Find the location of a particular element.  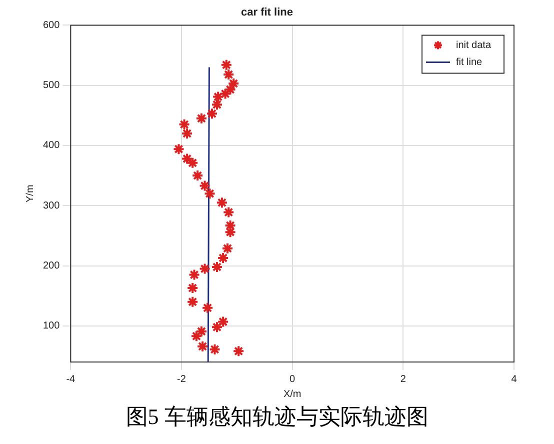

x-axis-title: X/m is located at coordinates (292, 394).